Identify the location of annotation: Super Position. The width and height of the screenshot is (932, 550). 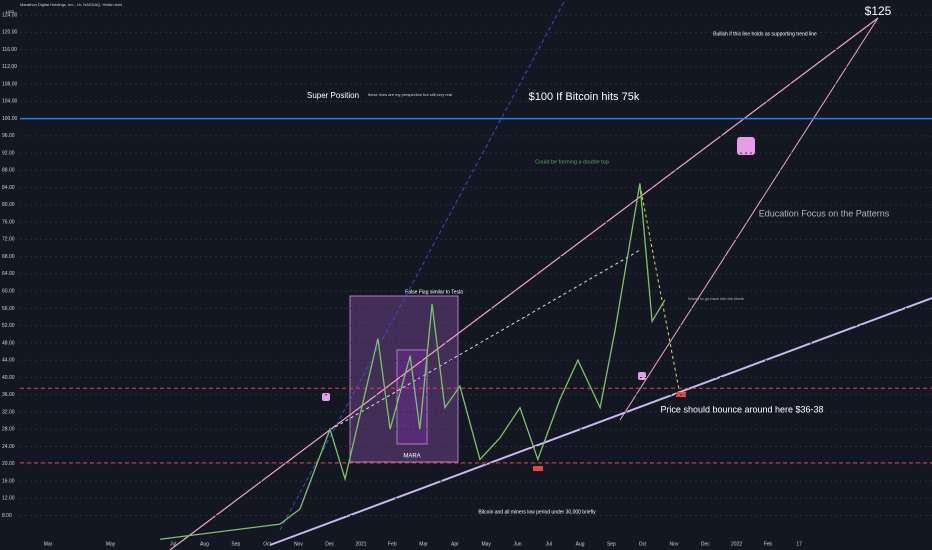
(333, 95).